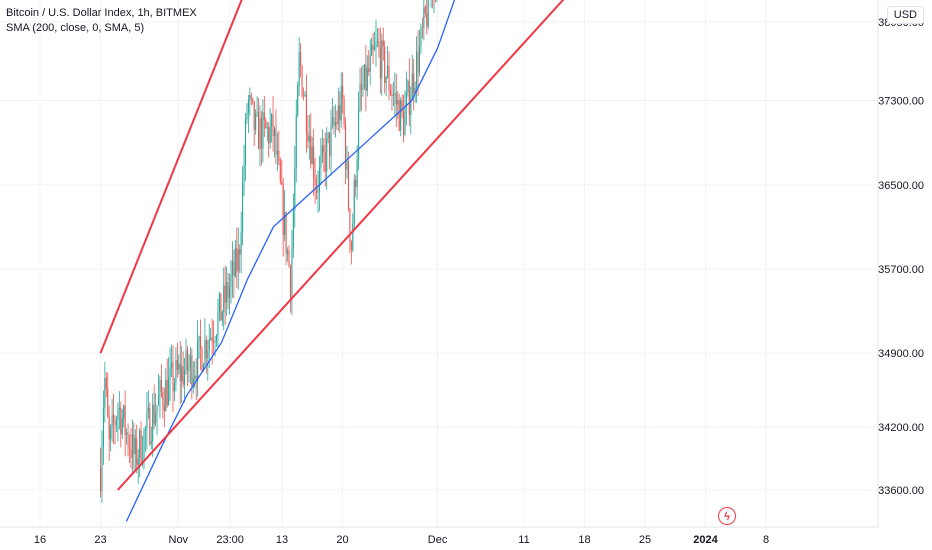  Describe the element at coordinates (230, 540) in the screenshot. I see `time-tick-label: 23:00` at that location.